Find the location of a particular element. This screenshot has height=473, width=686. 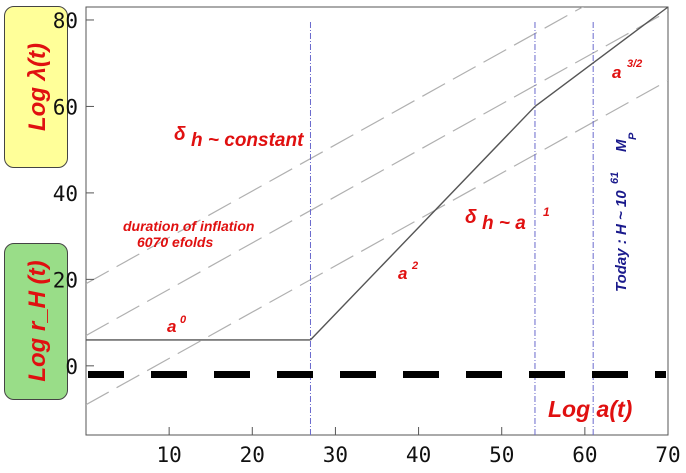

dh-a1-label: h ~ a is located at coordinates (504, 223).